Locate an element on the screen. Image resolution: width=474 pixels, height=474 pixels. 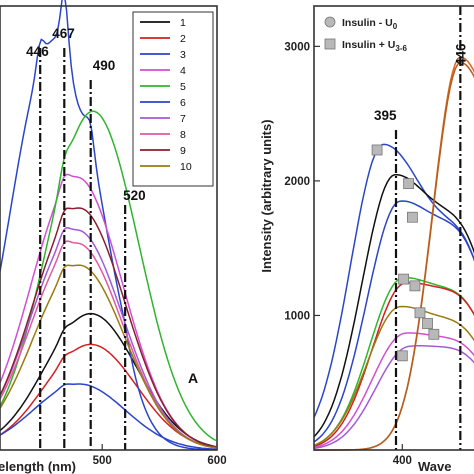
panel-a-ticks is located at coordinates (159, 447).